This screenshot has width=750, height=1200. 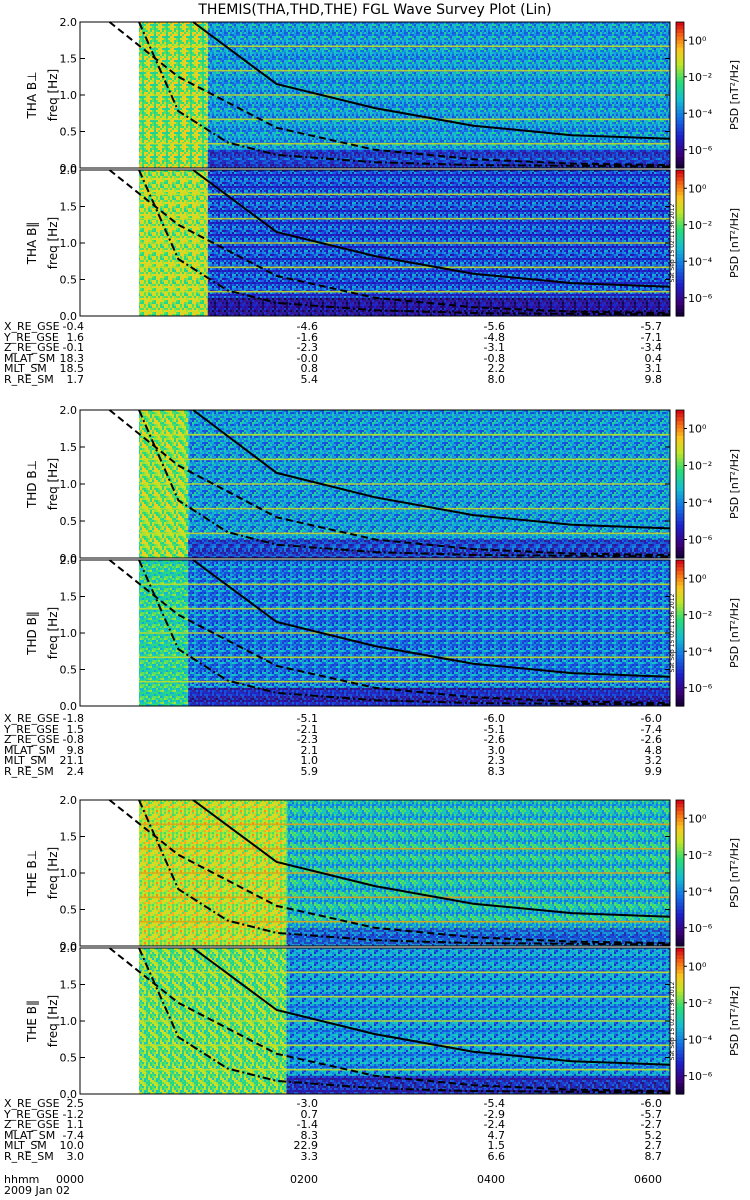 What do you see at coordinates (651, 348) in the screenshot?
I see `ephemeris-value: -3.4` at bounding box center [651, 348].